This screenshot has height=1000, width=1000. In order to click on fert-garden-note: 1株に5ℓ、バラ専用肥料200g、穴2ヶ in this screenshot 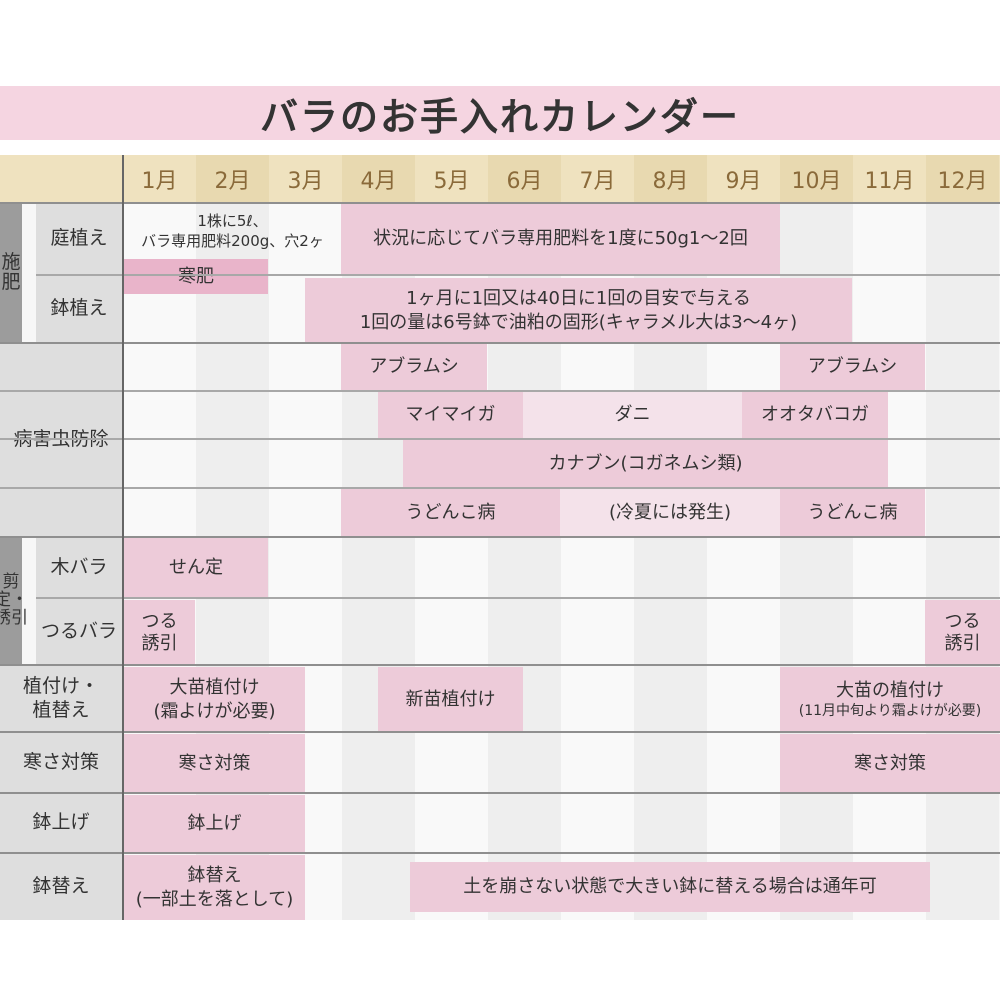, I will do `click(232, 231)`.